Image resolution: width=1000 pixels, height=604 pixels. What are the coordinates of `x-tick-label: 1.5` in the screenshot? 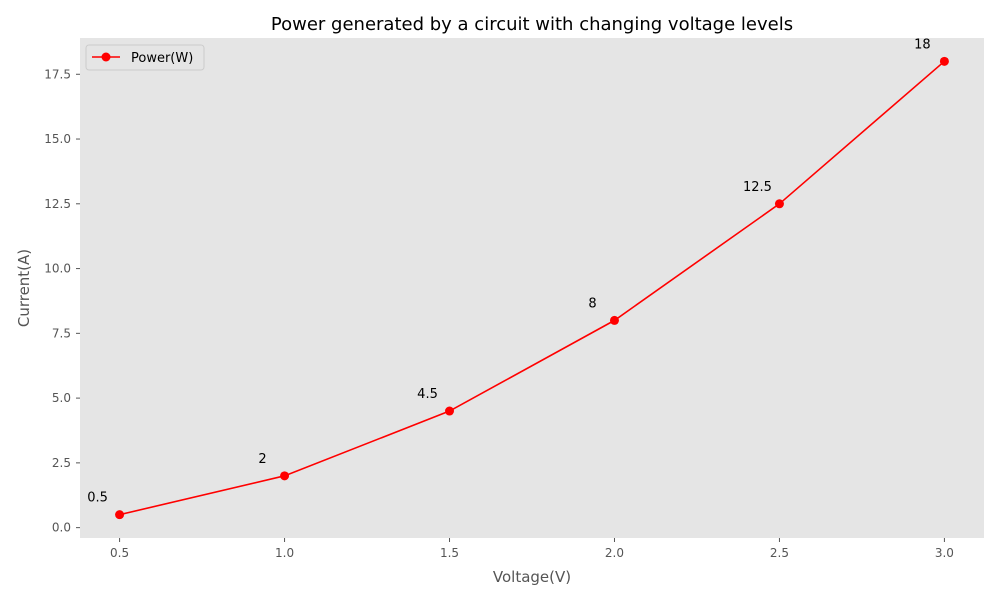 It's located at (449, 553).